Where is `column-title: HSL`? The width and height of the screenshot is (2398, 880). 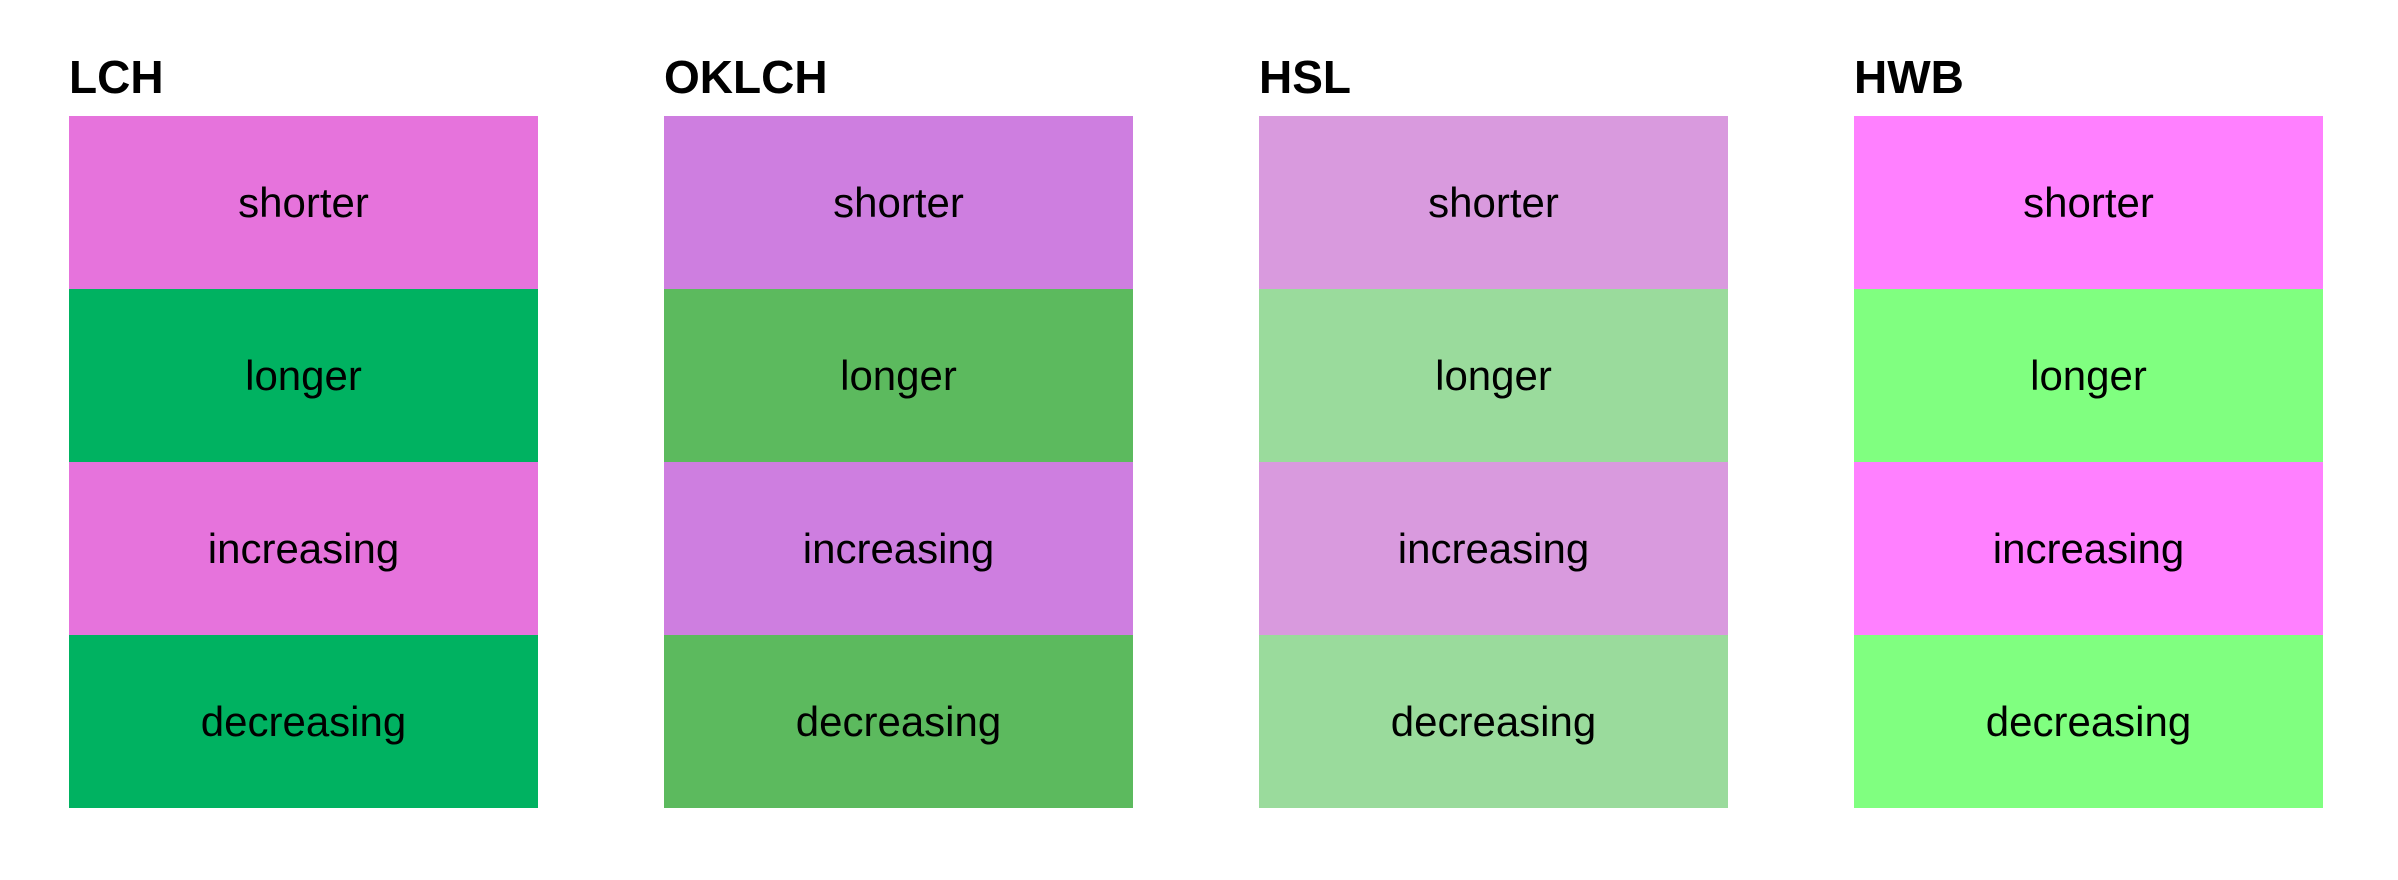 column-title: HSL is located at coordinates (1305, 77).